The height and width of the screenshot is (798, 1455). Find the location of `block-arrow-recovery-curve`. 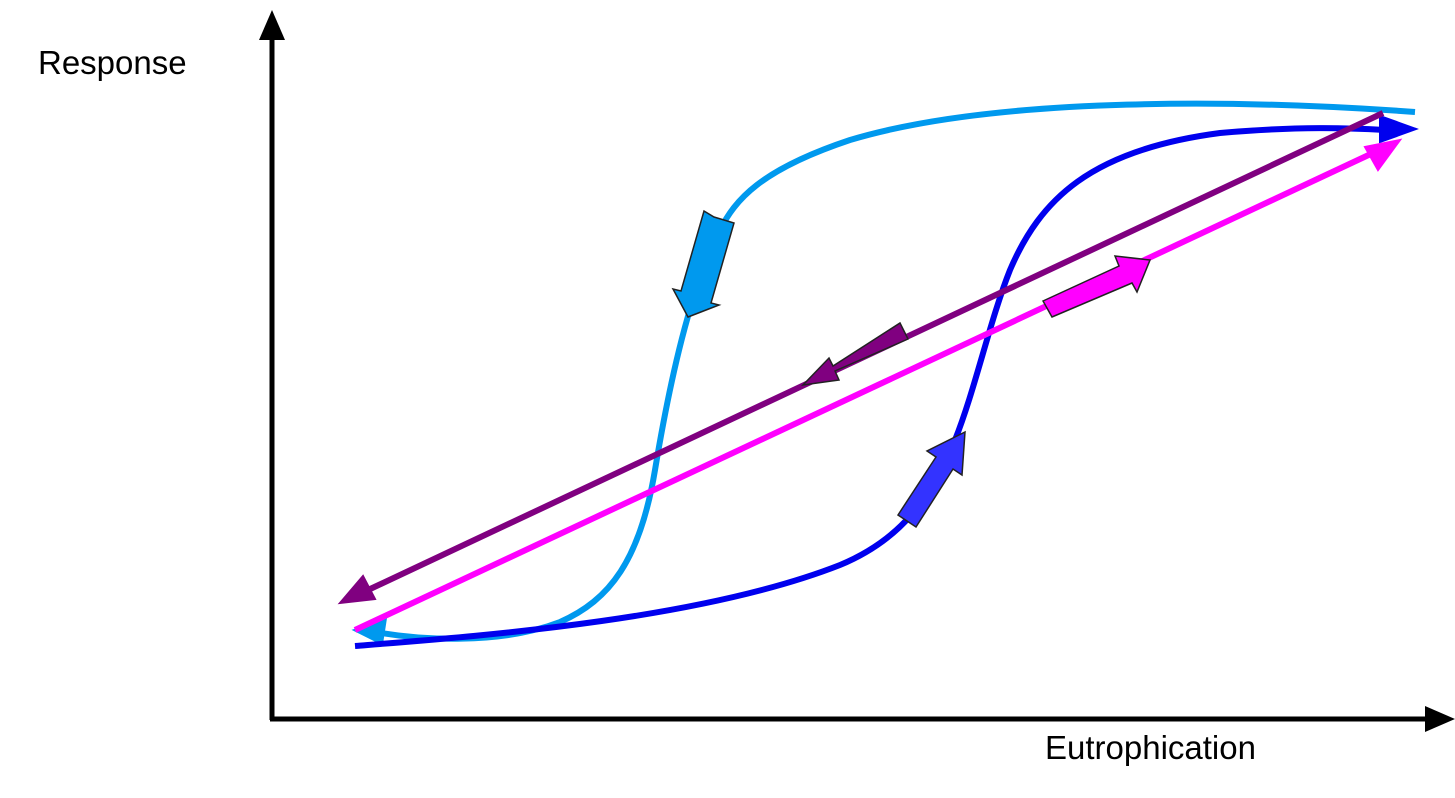

block-arrow-recovery-curve is located at coordinates (703, 263).